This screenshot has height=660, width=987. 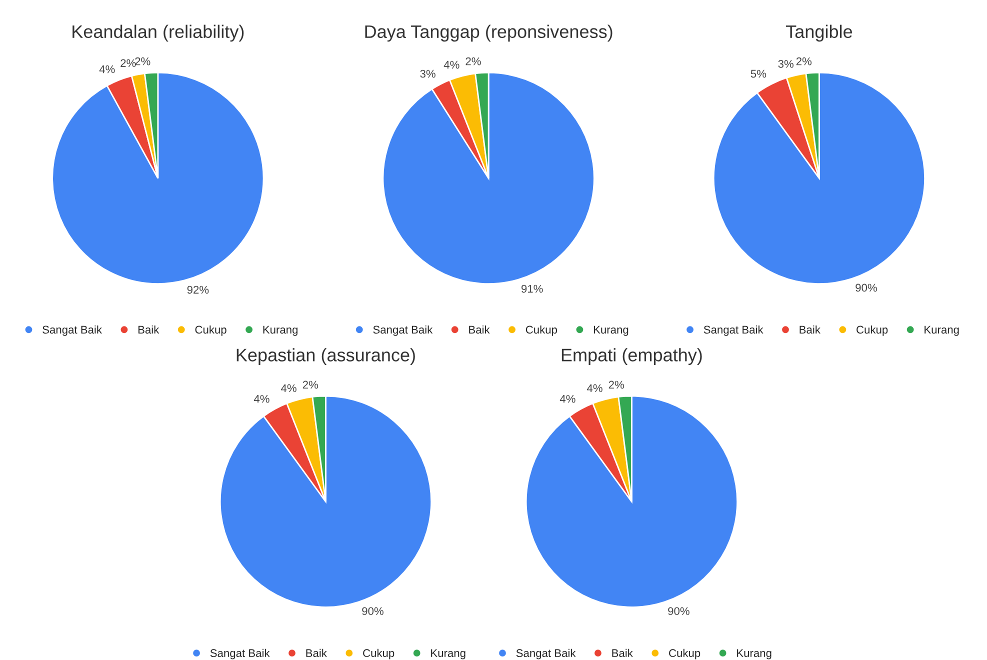 I want to click on chart-title: Daya Tanggap (reponsiveness), so click(x=488, y=33).